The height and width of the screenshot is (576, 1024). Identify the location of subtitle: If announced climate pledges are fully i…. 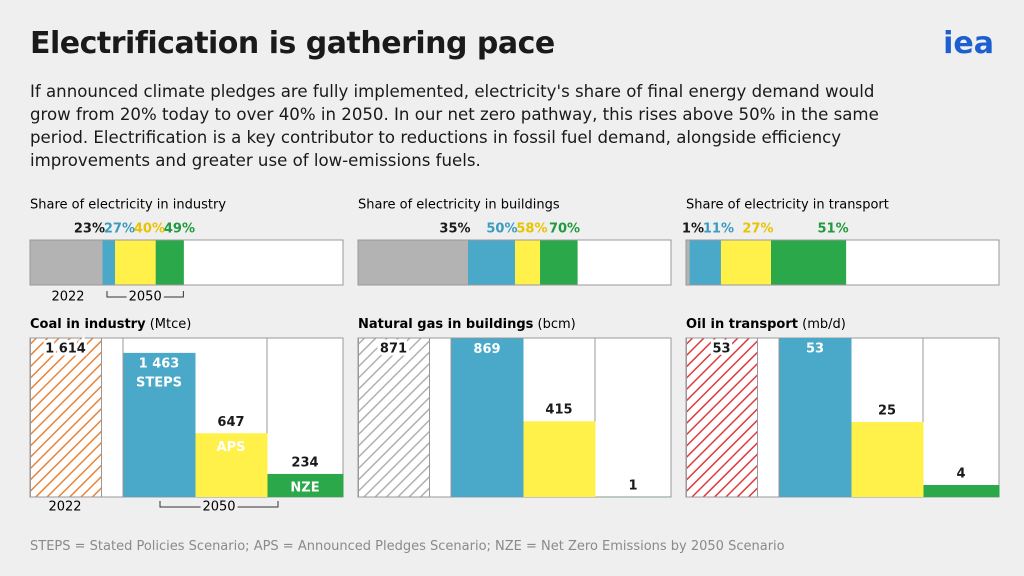
(454, 126).